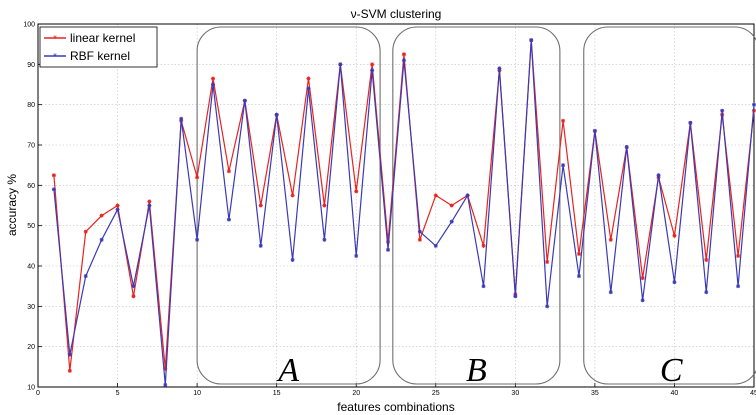  What do you see at coordinates (118, 393) in the screenshot?
I see `x-tick-label: 5` at bounding box center [118, 393].